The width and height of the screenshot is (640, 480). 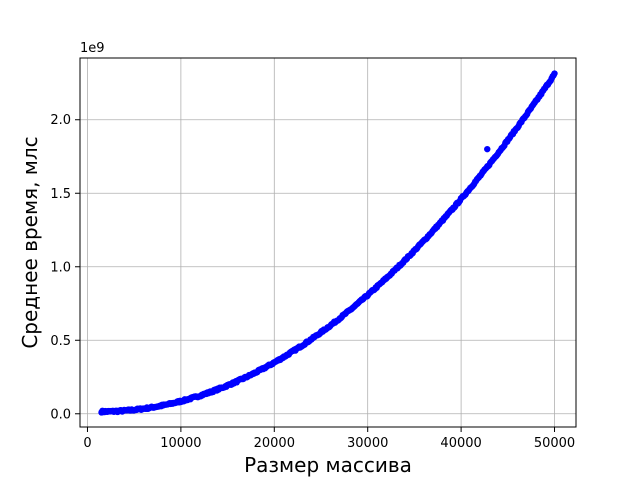 What do you see at coordinates (460, 443) in the screenshot?
I see `x-tick-label: 40000` at bounding box center [460, 443].